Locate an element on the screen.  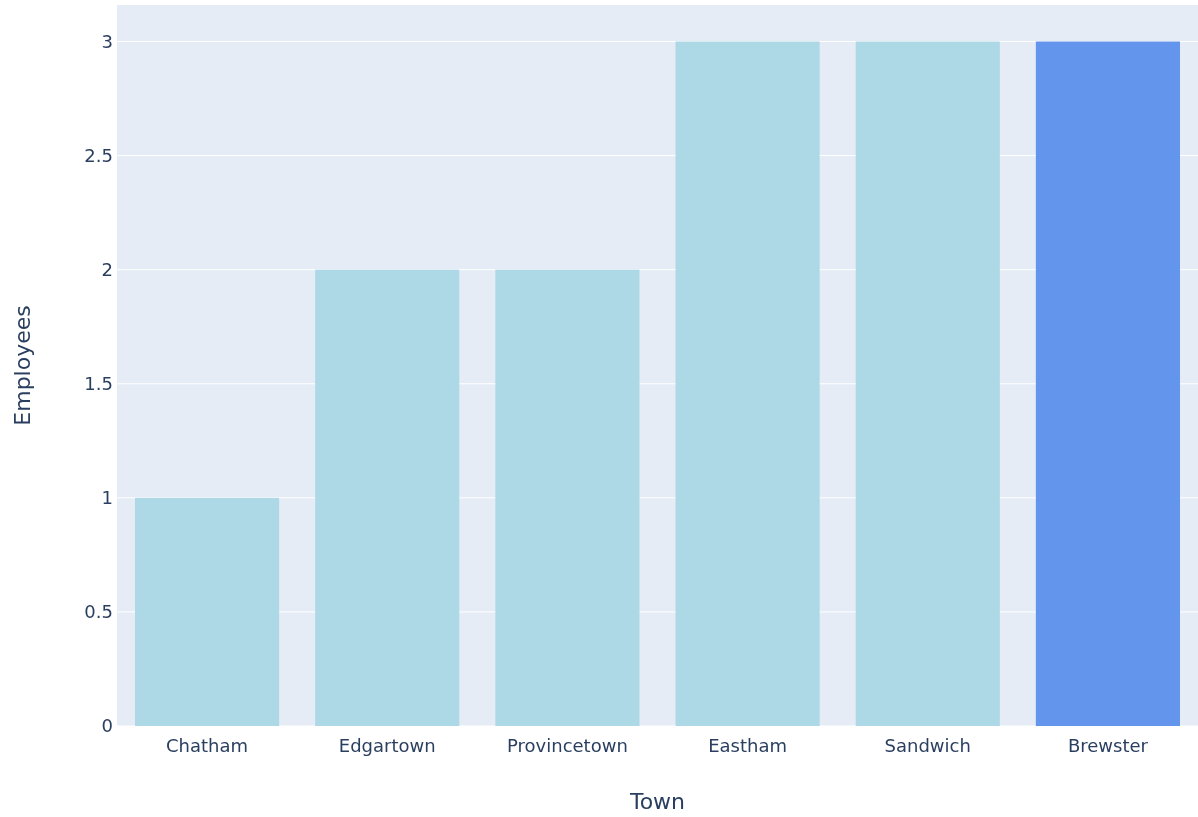
y-tick-label: 3 is located at coordinates (107, 41).